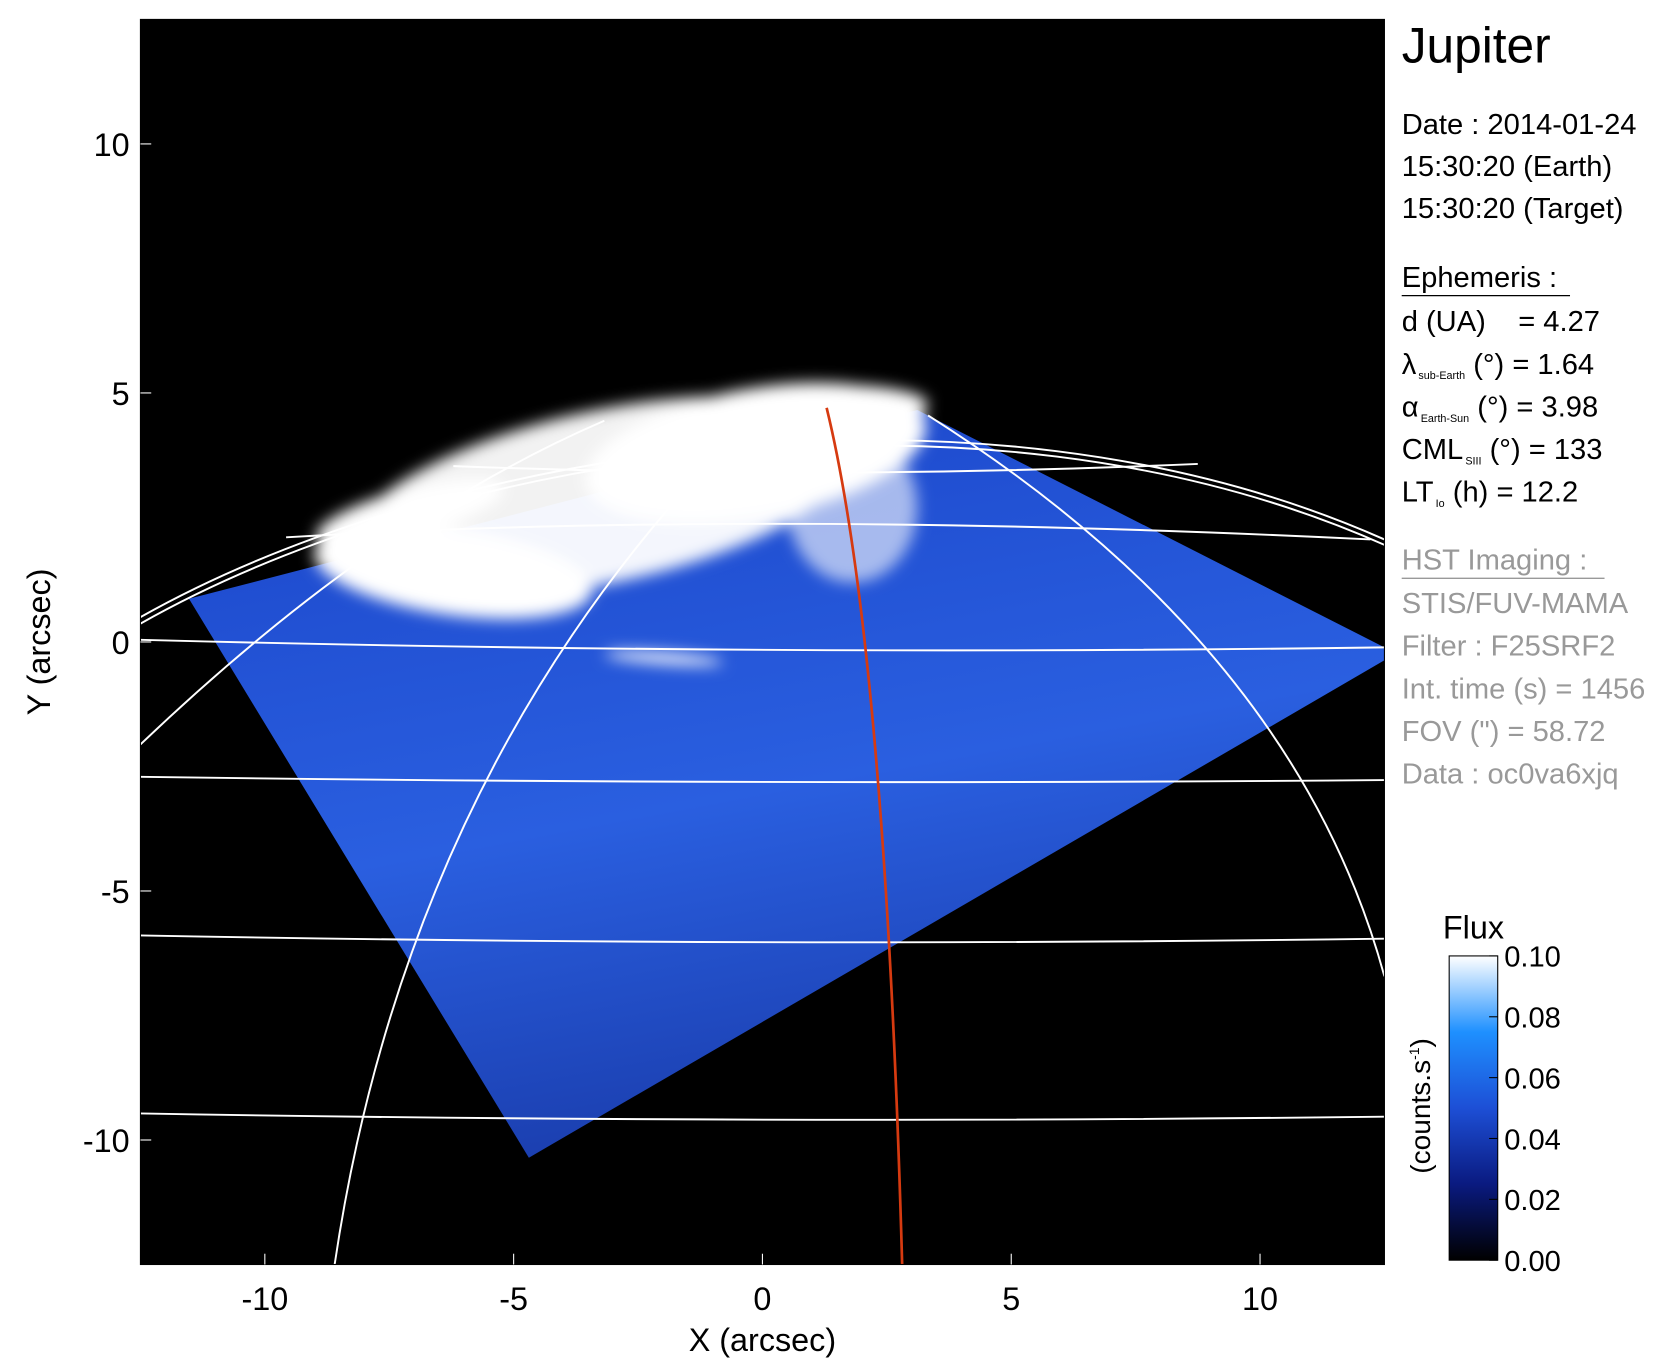 This screenshot has width=1677, height=1372. What do you see at coordinates (1473, 1108) in the screenshot?
I see `colorbar` at bounding box center [1473, 1108].